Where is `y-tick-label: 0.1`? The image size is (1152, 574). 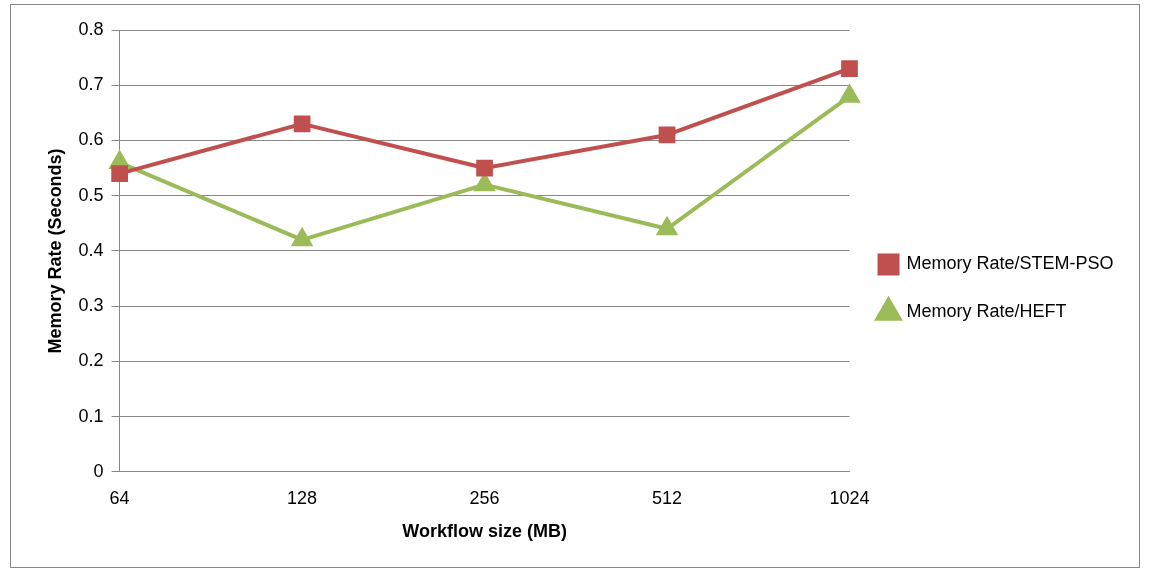
y-tick-label: 0.1 is located at coordinates (91, 415).